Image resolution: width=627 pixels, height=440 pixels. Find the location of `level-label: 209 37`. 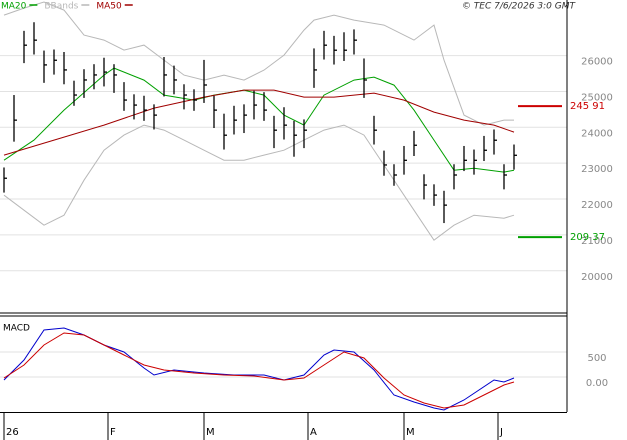

level-label: 209 37 is located at coordinates (587, 237).